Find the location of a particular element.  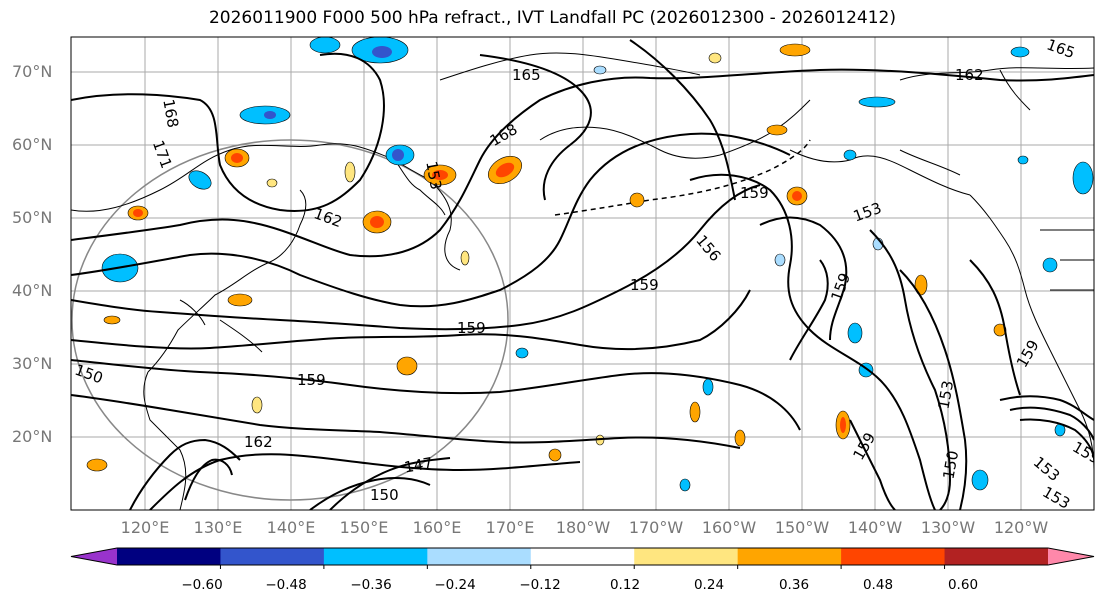

colorbar is located at coordinates (582, 558).